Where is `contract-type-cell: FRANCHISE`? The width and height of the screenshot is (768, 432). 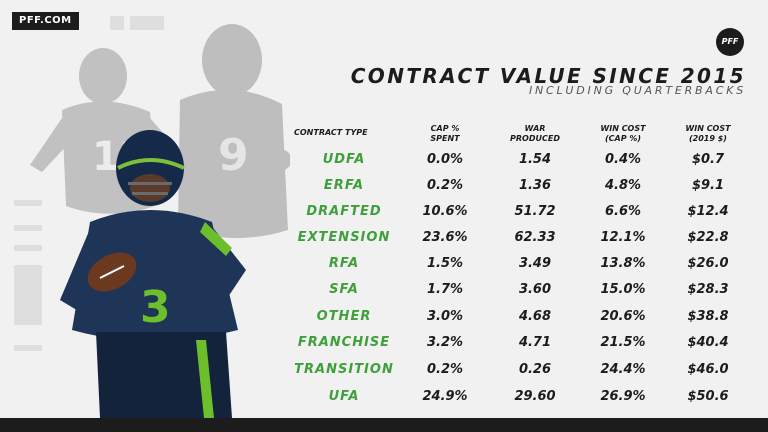 contract-type-cell: FRANCHISE is located at coordinates (344, 342).